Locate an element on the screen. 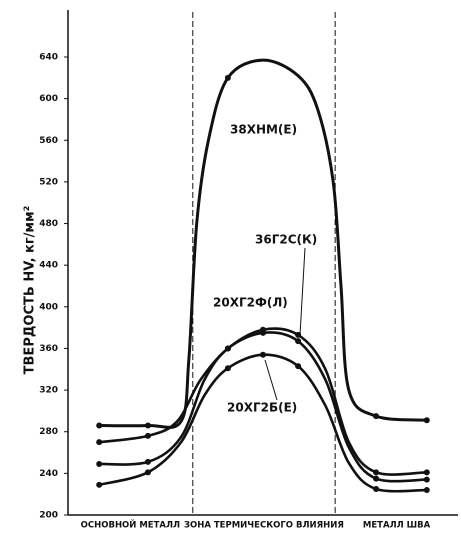 This screenshot has height=547, width=461. y-tick-label: 240 is located at coordinates (48, 474).